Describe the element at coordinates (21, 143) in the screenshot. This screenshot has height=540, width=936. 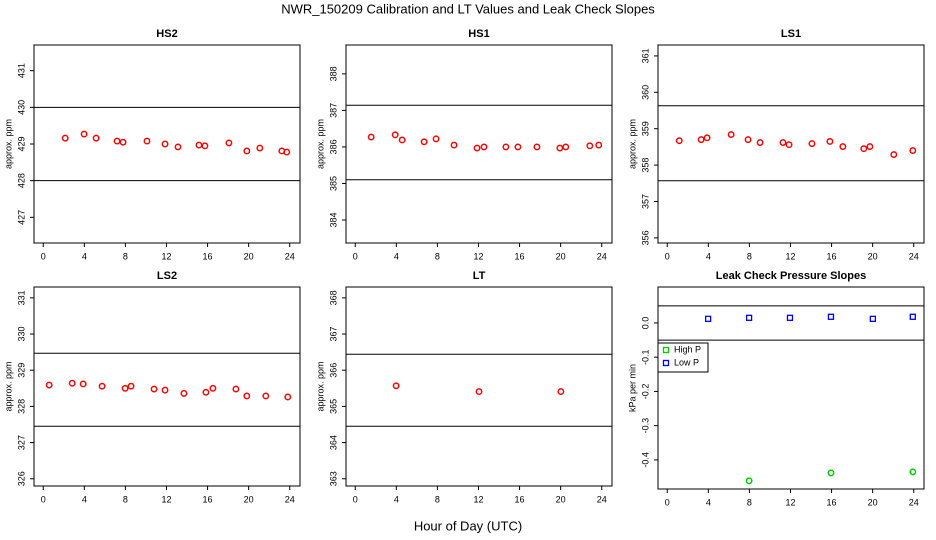
I see `y-tick-label: 429` at that location.